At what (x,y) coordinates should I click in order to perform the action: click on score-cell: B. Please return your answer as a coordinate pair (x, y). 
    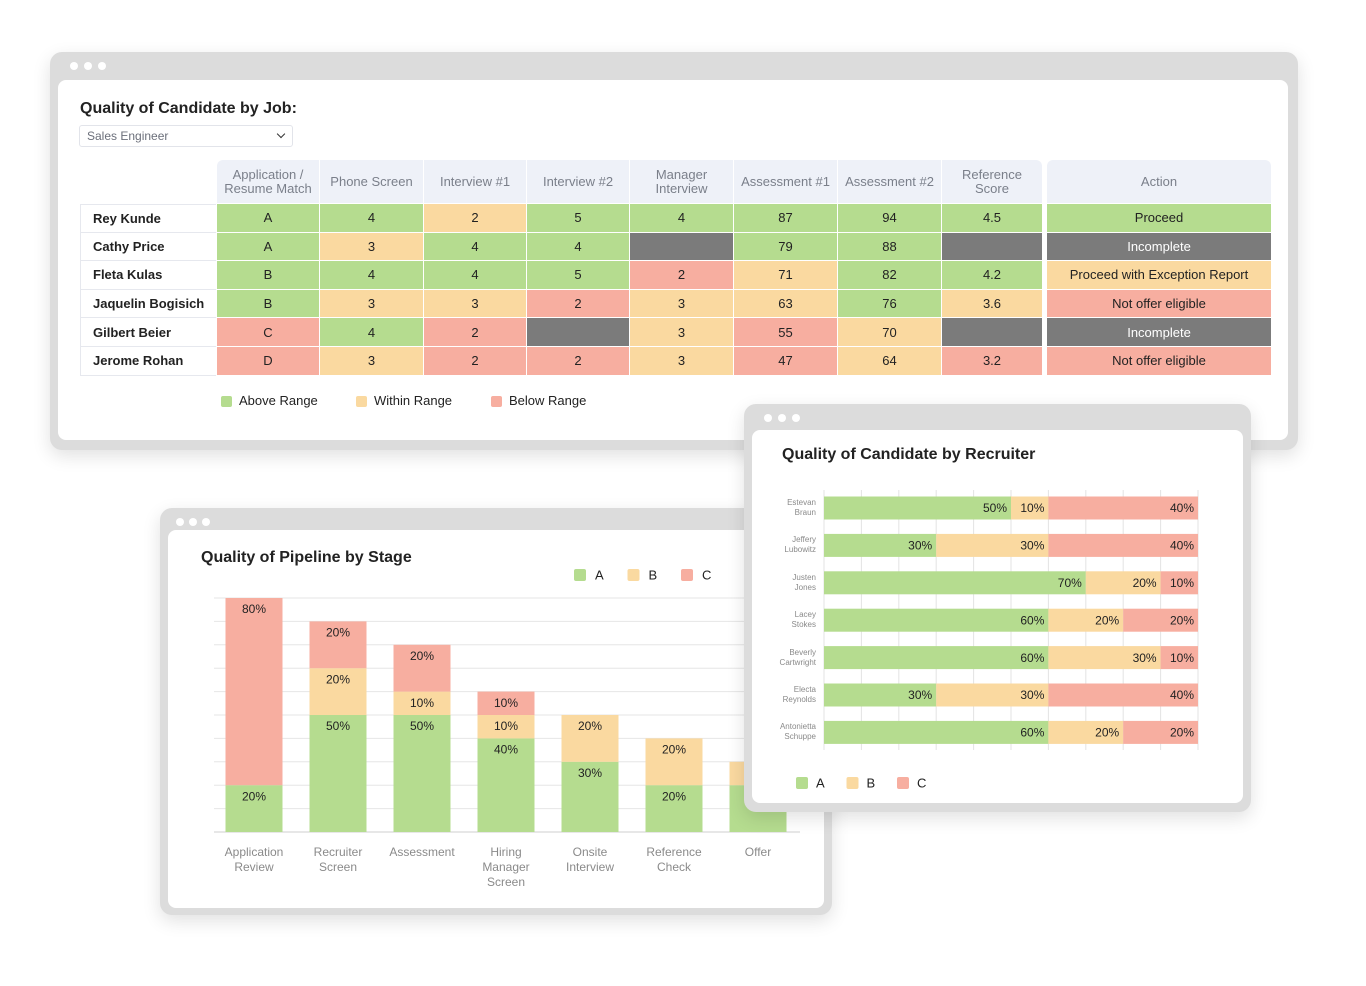
    Looking at the image, I should click on (268, 275).